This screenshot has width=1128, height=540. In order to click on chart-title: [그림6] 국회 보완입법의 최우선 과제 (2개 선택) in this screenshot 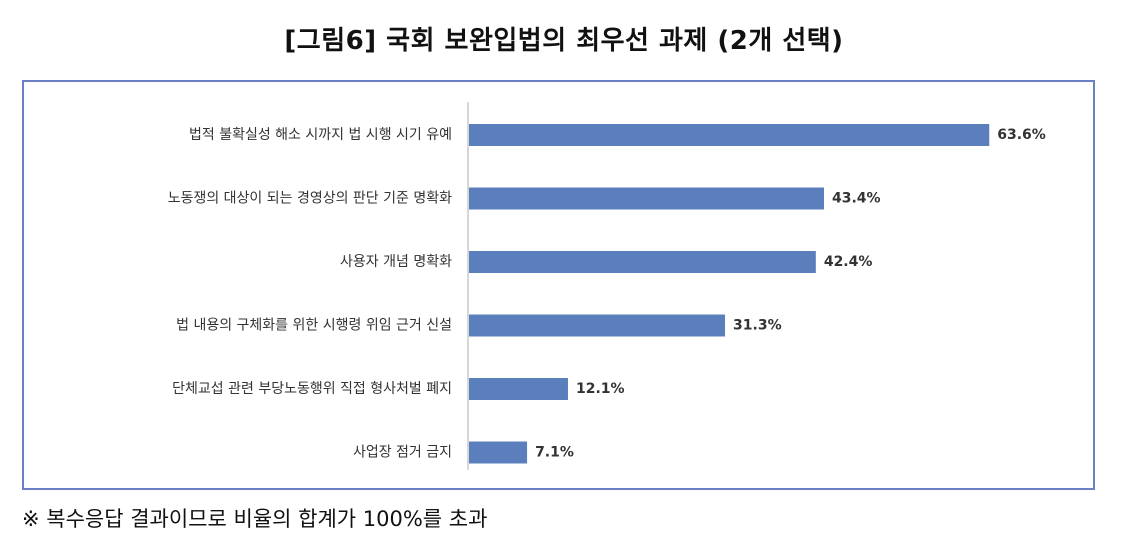, I will do `click(564, 41)`.